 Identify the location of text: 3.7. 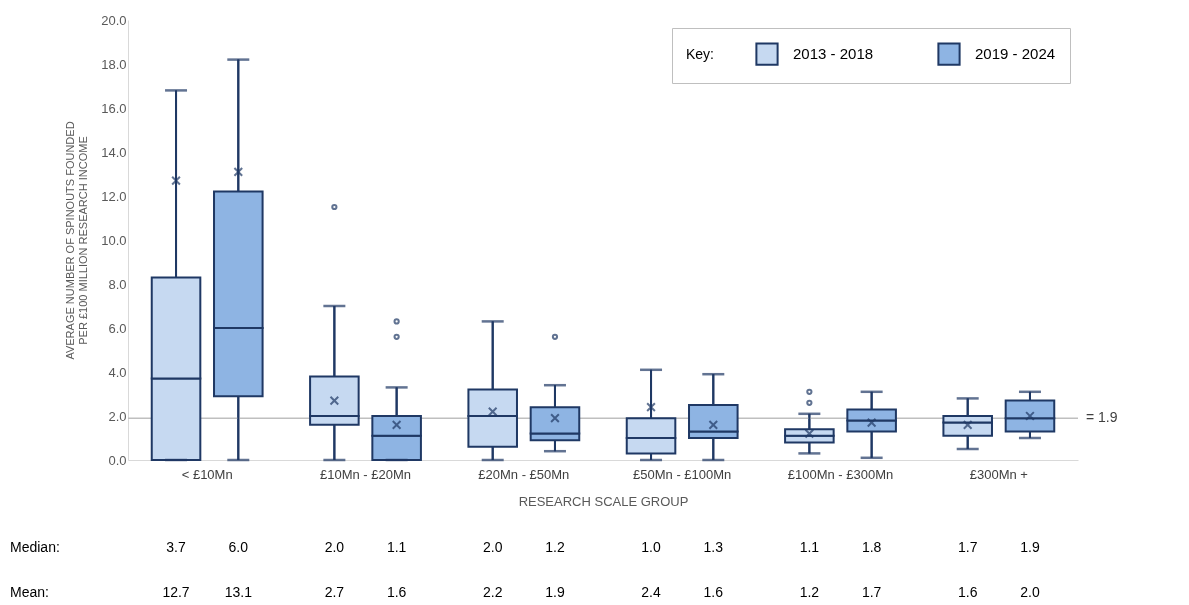
(176, 547).